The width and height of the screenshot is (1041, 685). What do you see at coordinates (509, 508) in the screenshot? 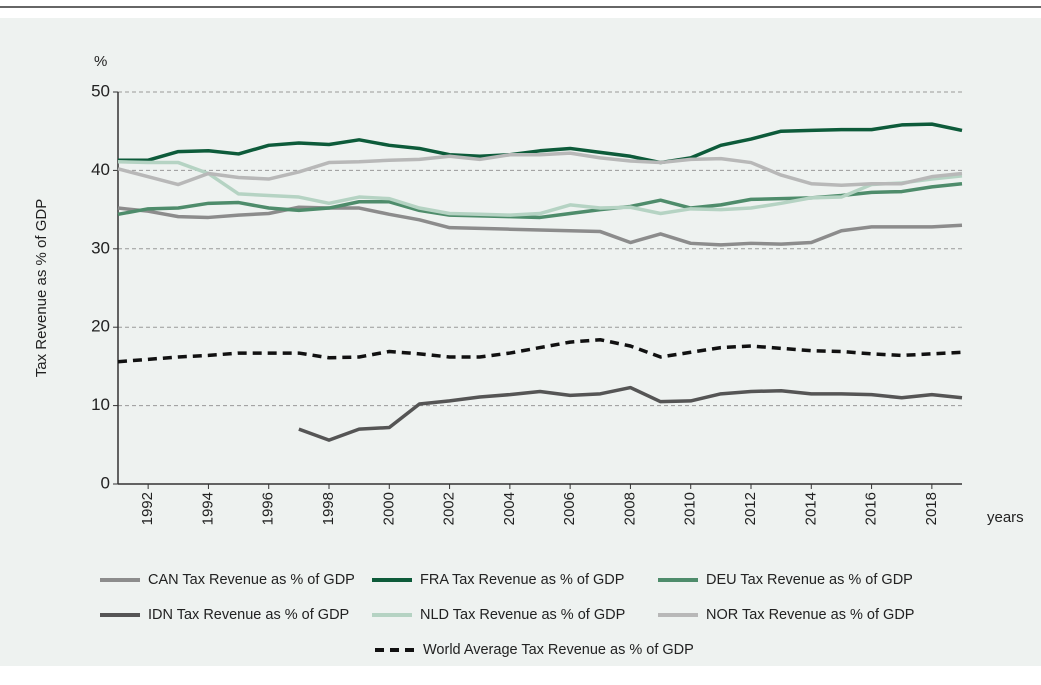
I see `x-tick-label: 2004` at bounding box center [509, 508].